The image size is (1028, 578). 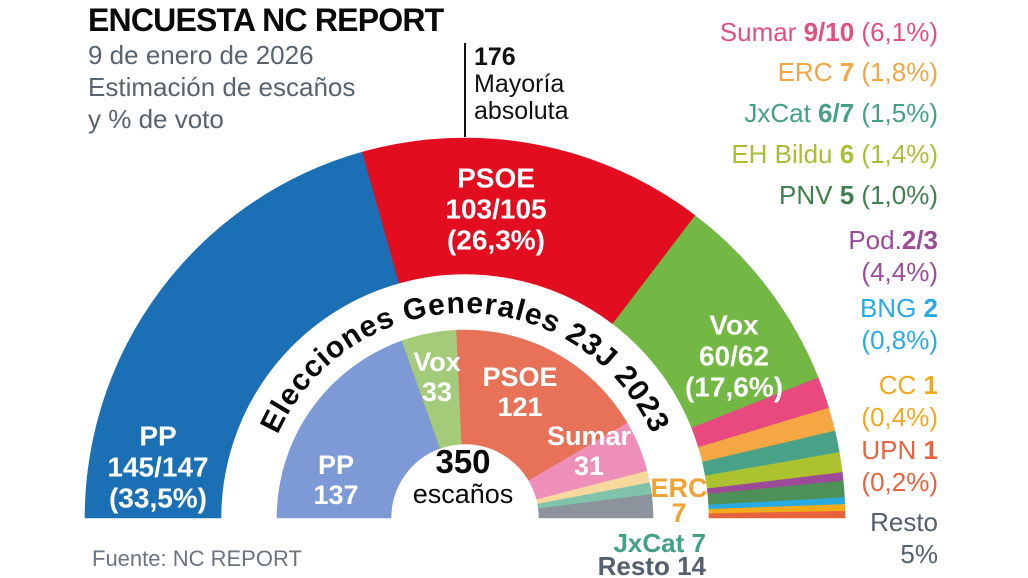 I want to click on legend-line-2: 5%, so click(x=788, y=554).